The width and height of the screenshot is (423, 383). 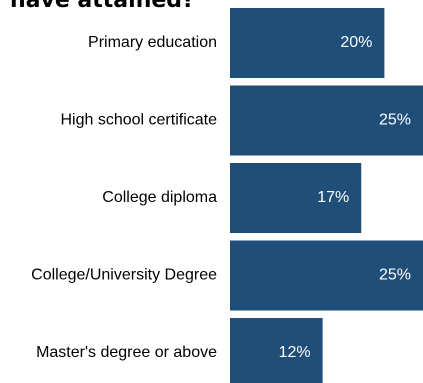 I want to click on category-label: College diploma, so click(x=159, y=197).